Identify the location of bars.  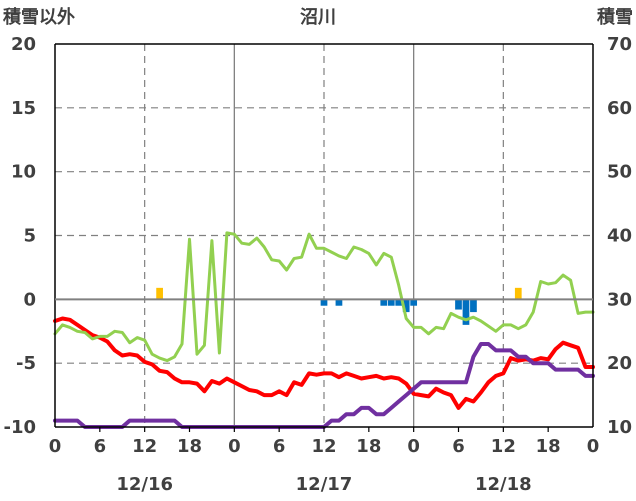
(339, 306).